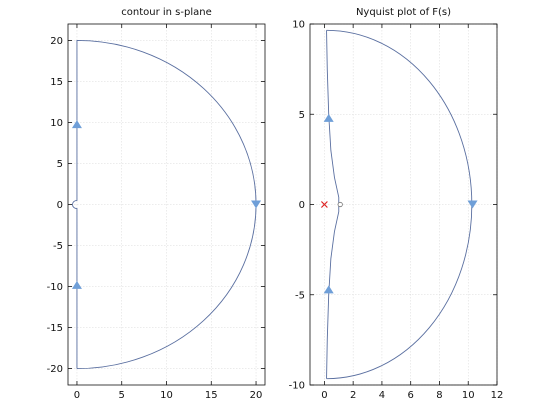 This screenshot has width=540, height=405. What do you see at coordinates (211, 395) in the screenshot?
I see `x-tick-label: 15` at bounding box center [211, 395].